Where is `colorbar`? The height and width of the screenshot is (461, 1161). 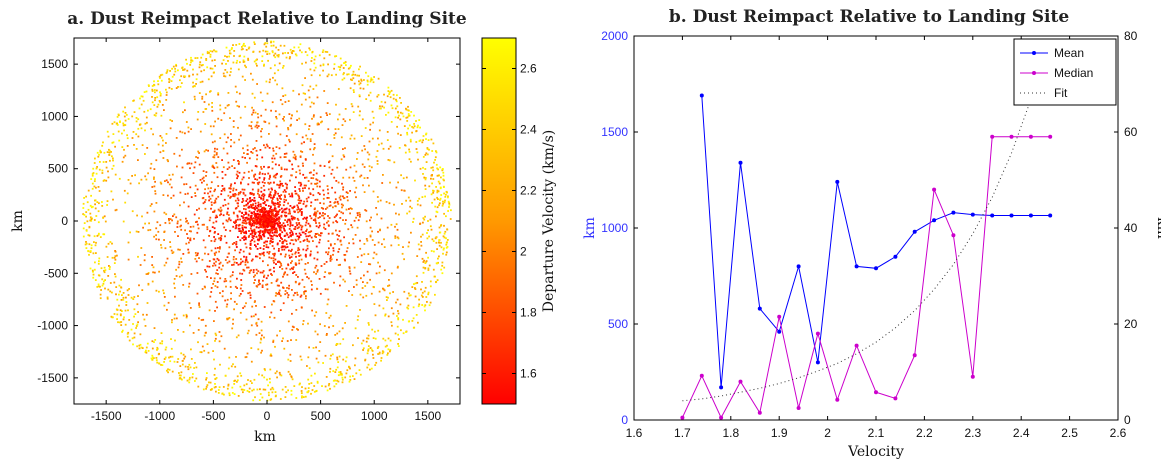 colorbar is located at coordinates (499, 221).